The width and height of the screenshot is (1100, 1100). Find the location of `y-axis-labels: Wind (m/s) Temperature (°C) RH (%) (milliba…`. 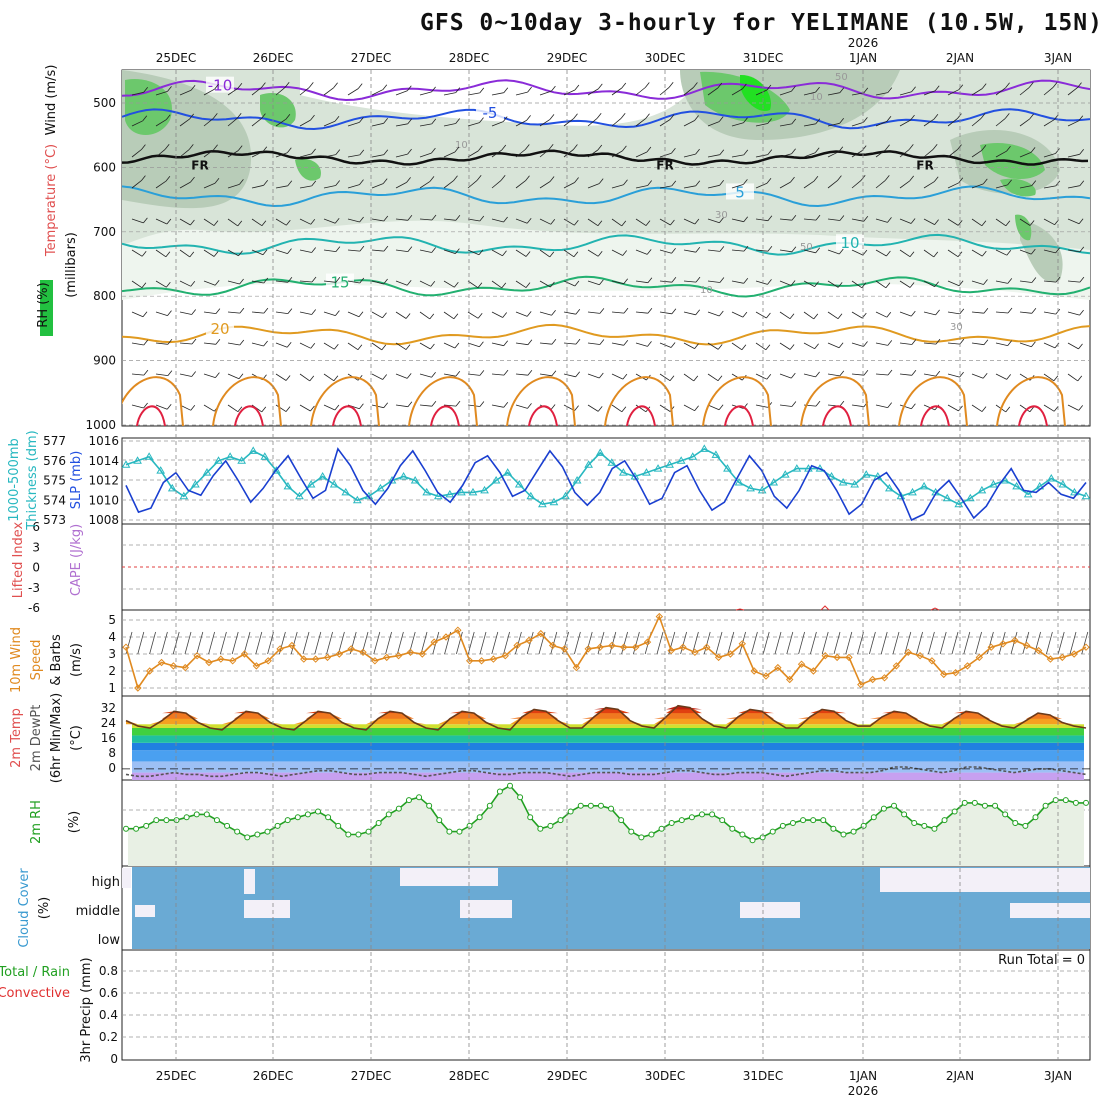

y-axis-labels: Wind (m/s) Temperature (°C) RH (%) (milliba… is located at coordinates (47, 564).